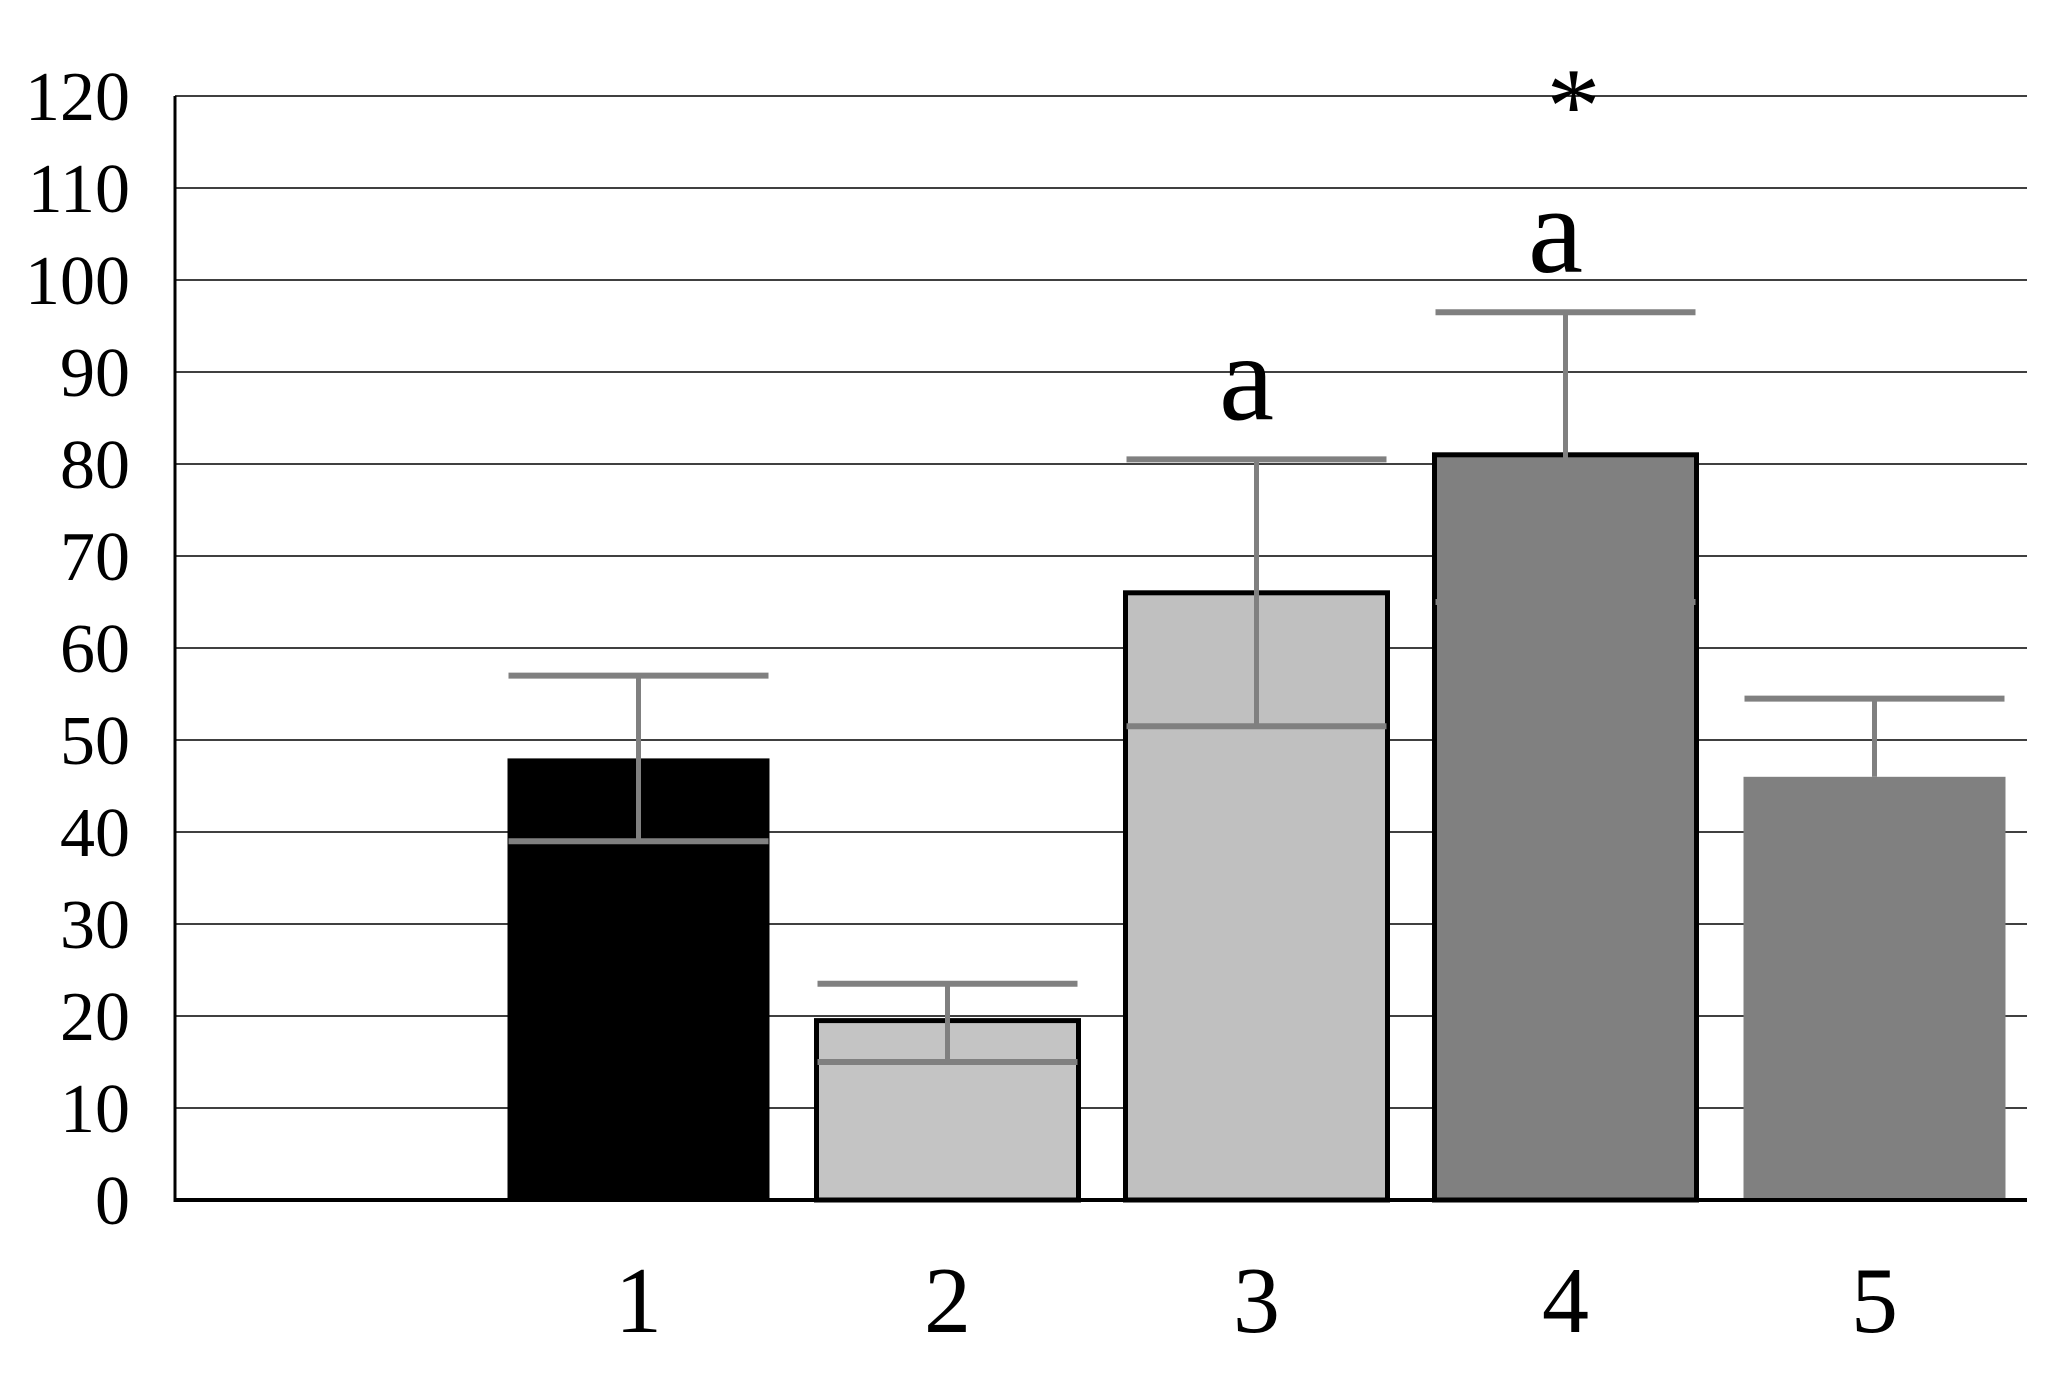 The height and width of the screenshot is (1390, 2048). What do you see at coordinates (95, 833) in the screenshot?
I see `y-tick-label: 40` at bounding box center [95, 833].